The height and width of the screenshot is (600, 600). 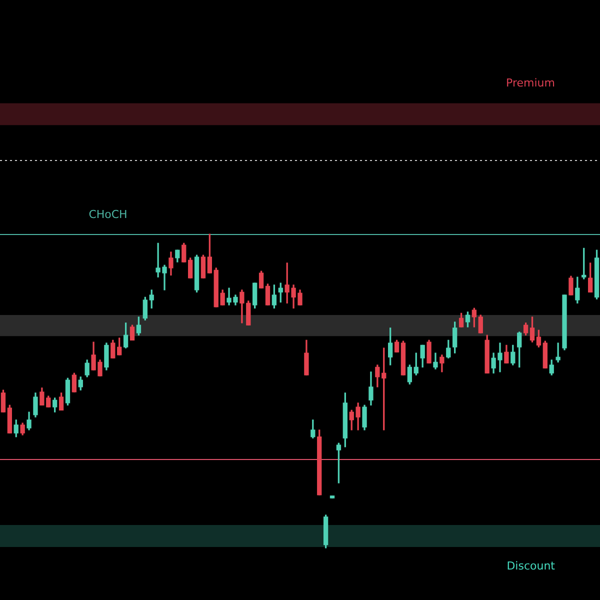 I want to click on band-label: Premium, so click(x=530, y=83).